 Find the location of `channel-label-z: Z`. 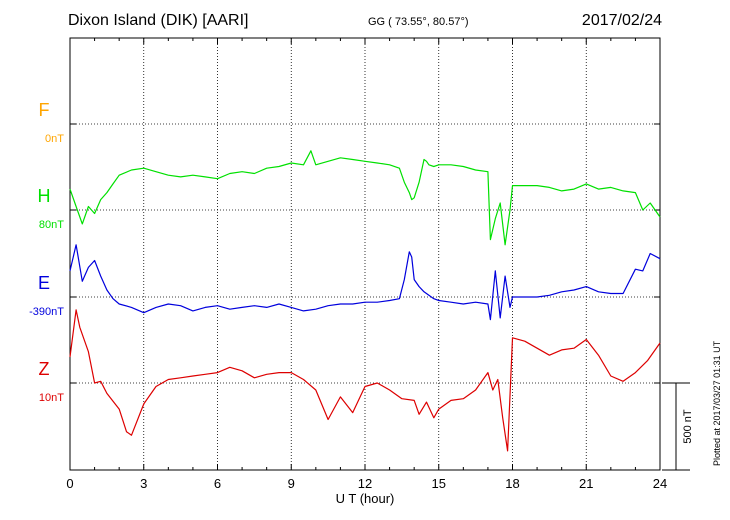

channel-label-z: Z is located at coordinates (44, 369).